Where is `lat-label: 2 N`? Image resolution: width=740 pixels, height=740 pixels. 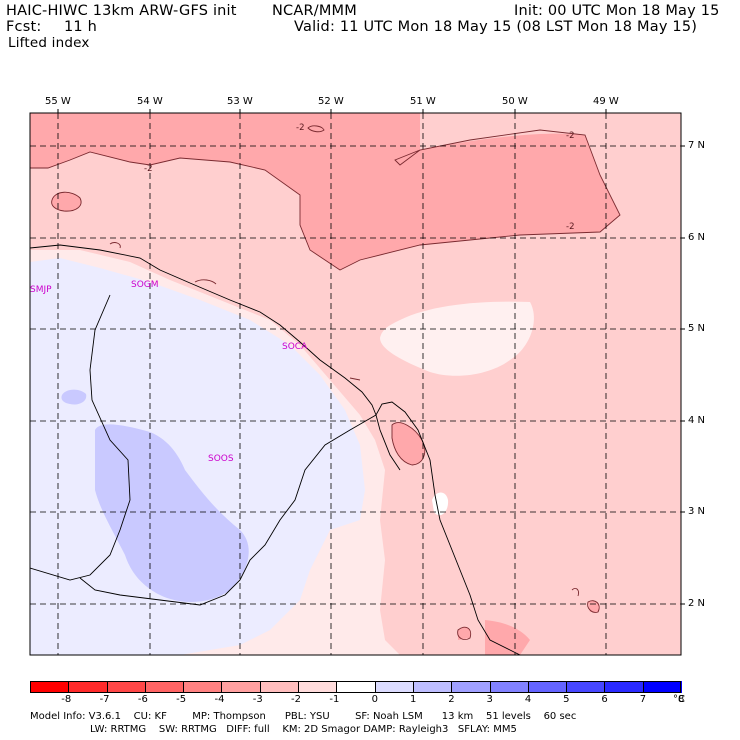
lat-label: 2 N is located at coordinates (697, 603).